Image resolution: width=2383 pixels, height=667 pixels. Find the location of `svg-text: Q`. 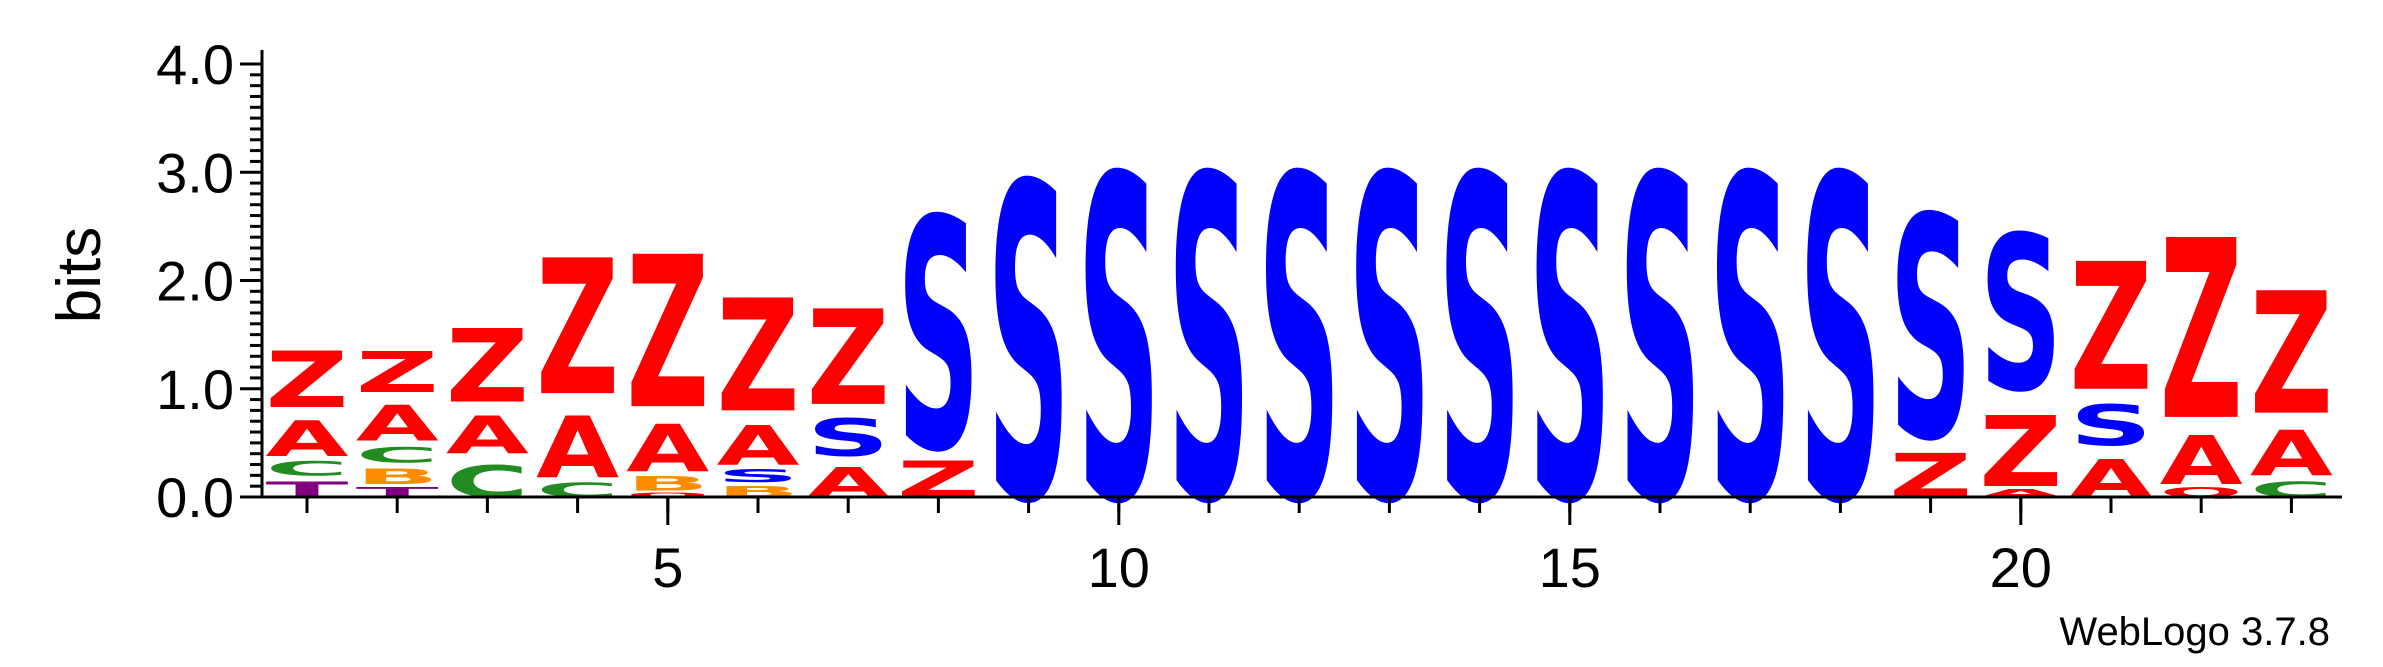

svg-text: Q is located at coordinates (667, 495).